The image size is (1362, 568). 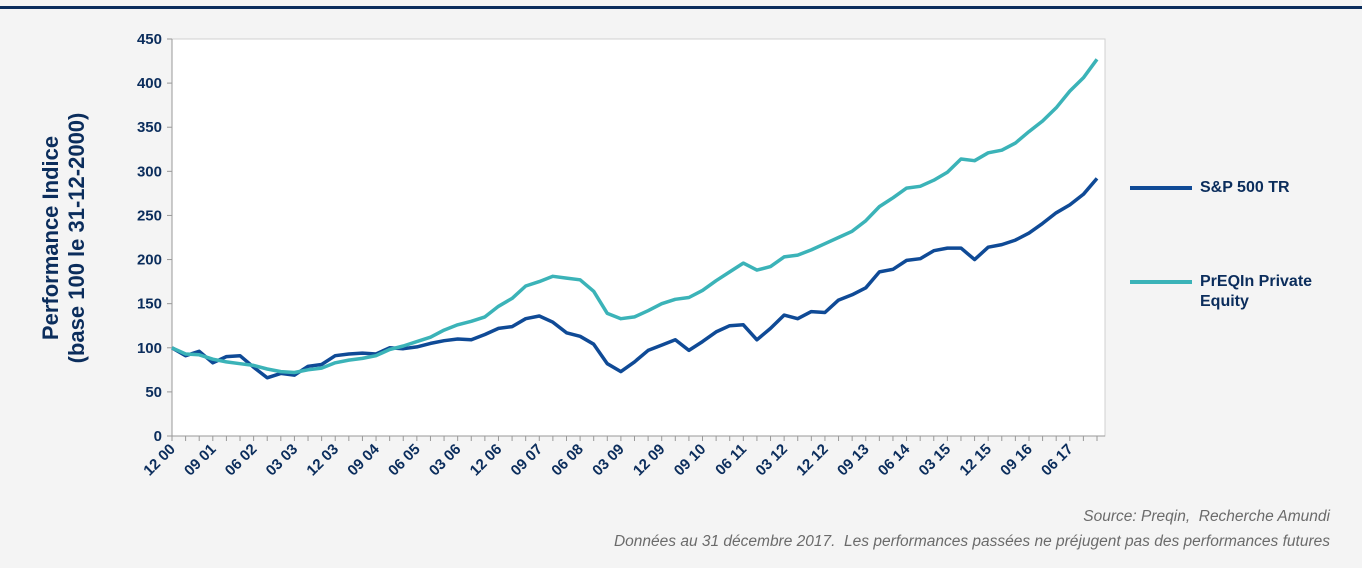 What do you see at coordinates (1057, 460) in the screenshot?
I see `x-tick-label: 06 17` at bounding box center [1057, 460].